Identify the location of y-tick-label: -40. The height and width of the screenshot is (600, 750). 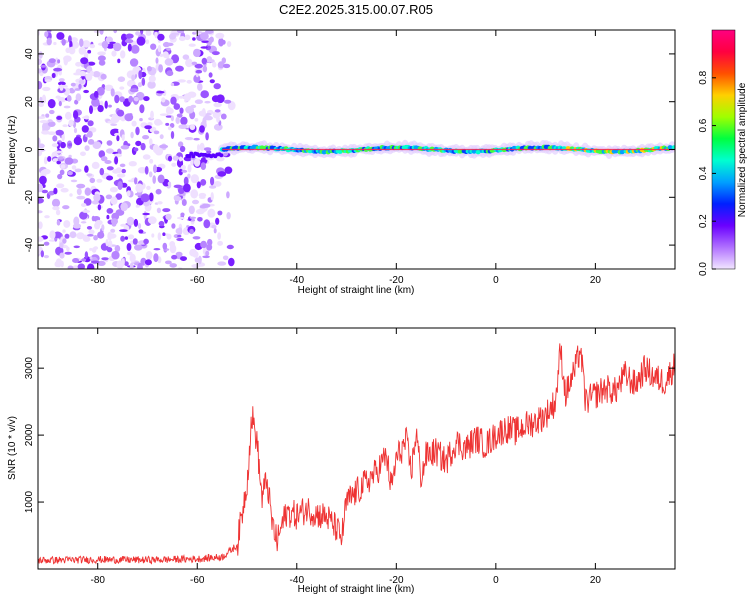
(29, 244).